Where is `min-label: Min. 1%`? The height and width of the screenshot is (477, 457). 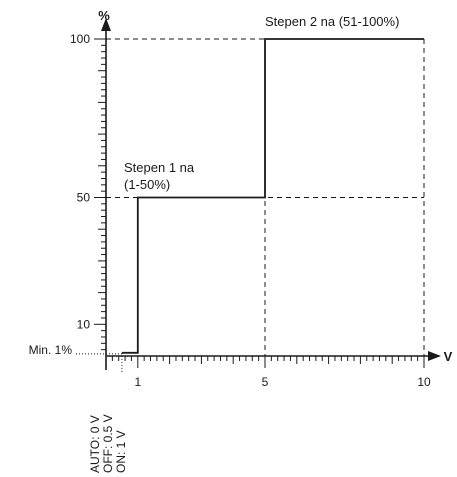 min-label: Min. 1% is located at coordinates (51, 350).